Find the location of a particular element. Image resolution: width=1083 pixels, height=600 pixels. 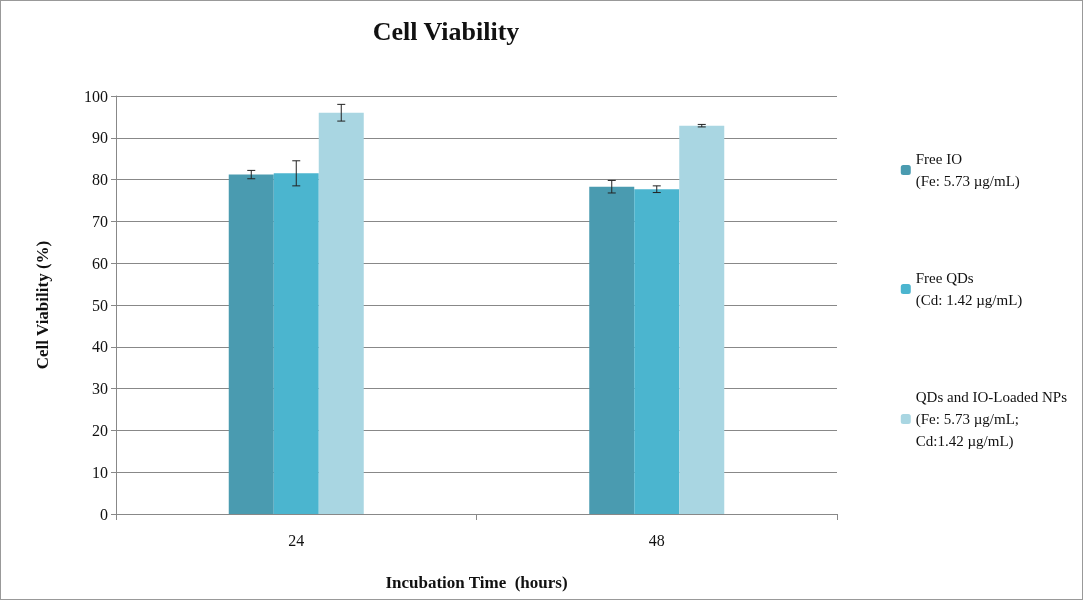

x-axis-title: Incubation Time (hours) is located at coordinates (476, 582).